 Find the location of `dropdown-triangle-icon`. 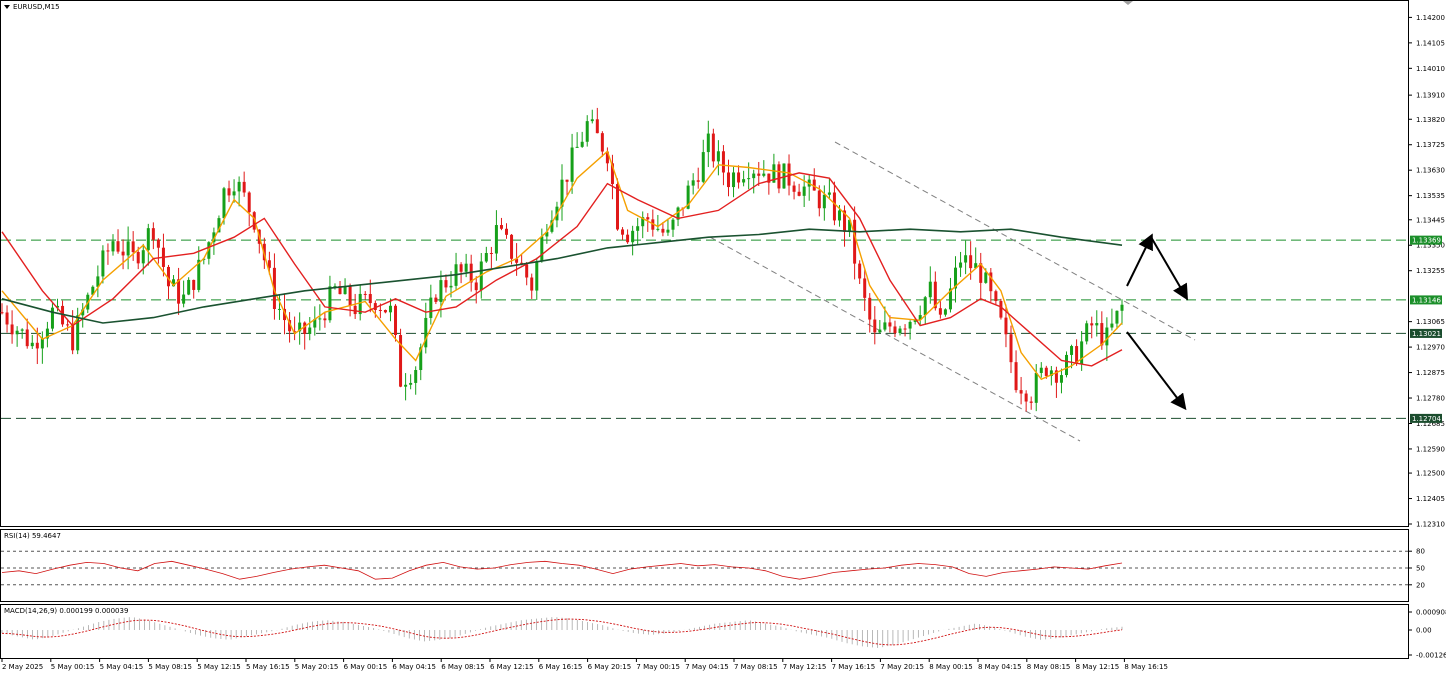

dropdown-triangle-icon is located at coordinates (7, 7).